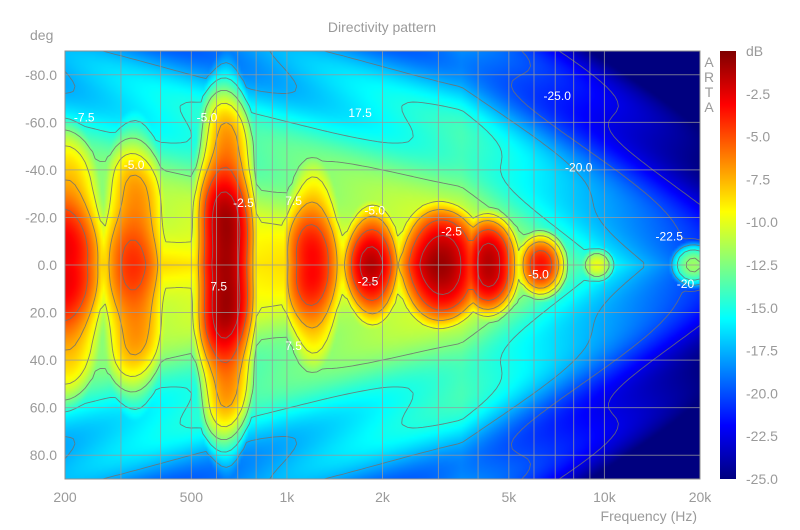  Describe the element at coordinates (758, 137) in the screenshot. I see `colorbar-tick-label: -5.0` at that location.